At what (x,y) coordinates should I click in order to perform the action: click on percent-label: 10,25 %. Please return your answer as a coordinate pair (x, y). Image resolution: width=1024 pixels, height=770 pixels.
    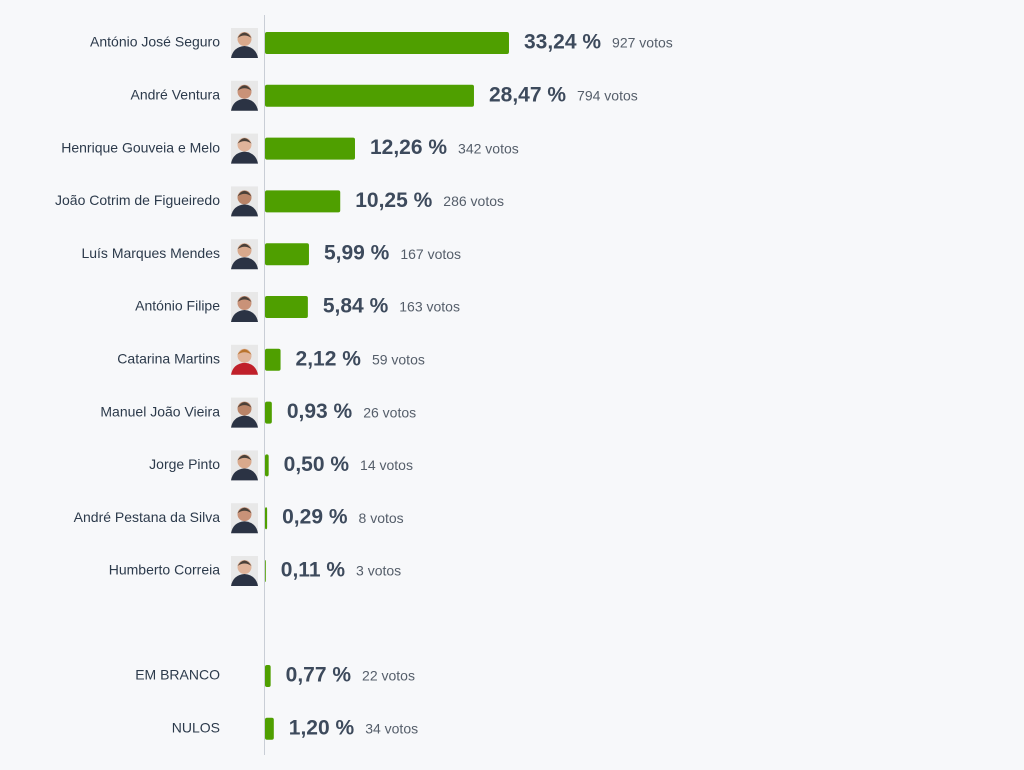
    Looking at the image, I should click on (393, 200).